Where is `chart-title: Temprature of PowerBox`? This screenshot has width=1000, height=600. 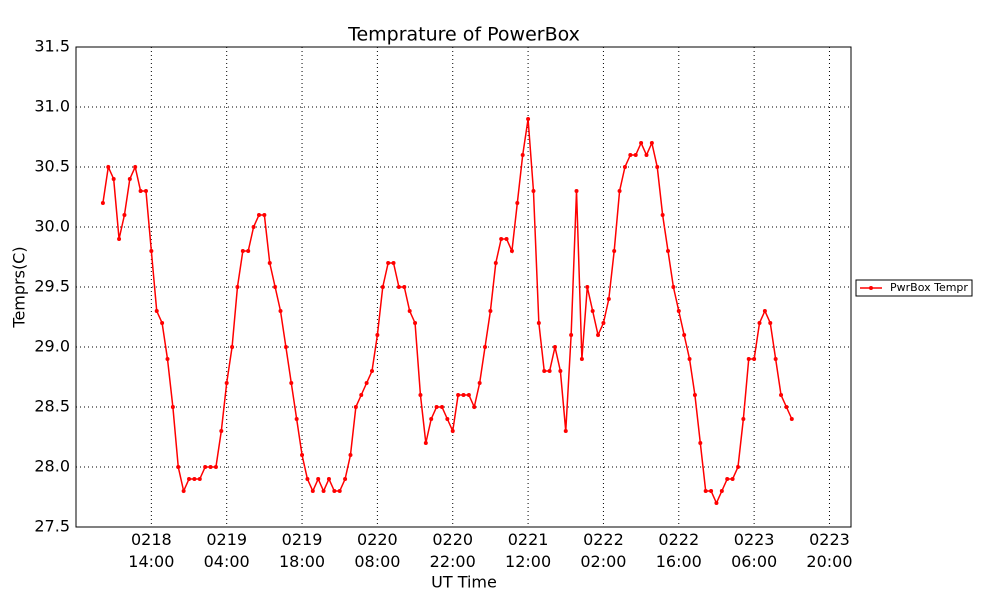 chart-title: Temprature of PowerBox is located at coordinates (463, 35).